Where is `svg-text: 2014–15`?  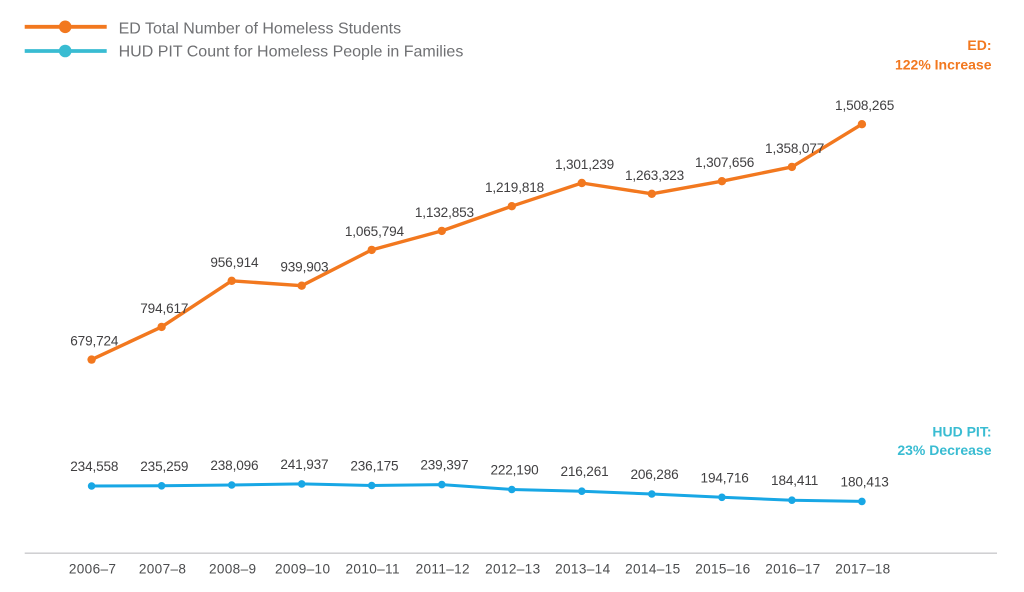 svg-text: 2014–15 is located at coordinates (652, 569).